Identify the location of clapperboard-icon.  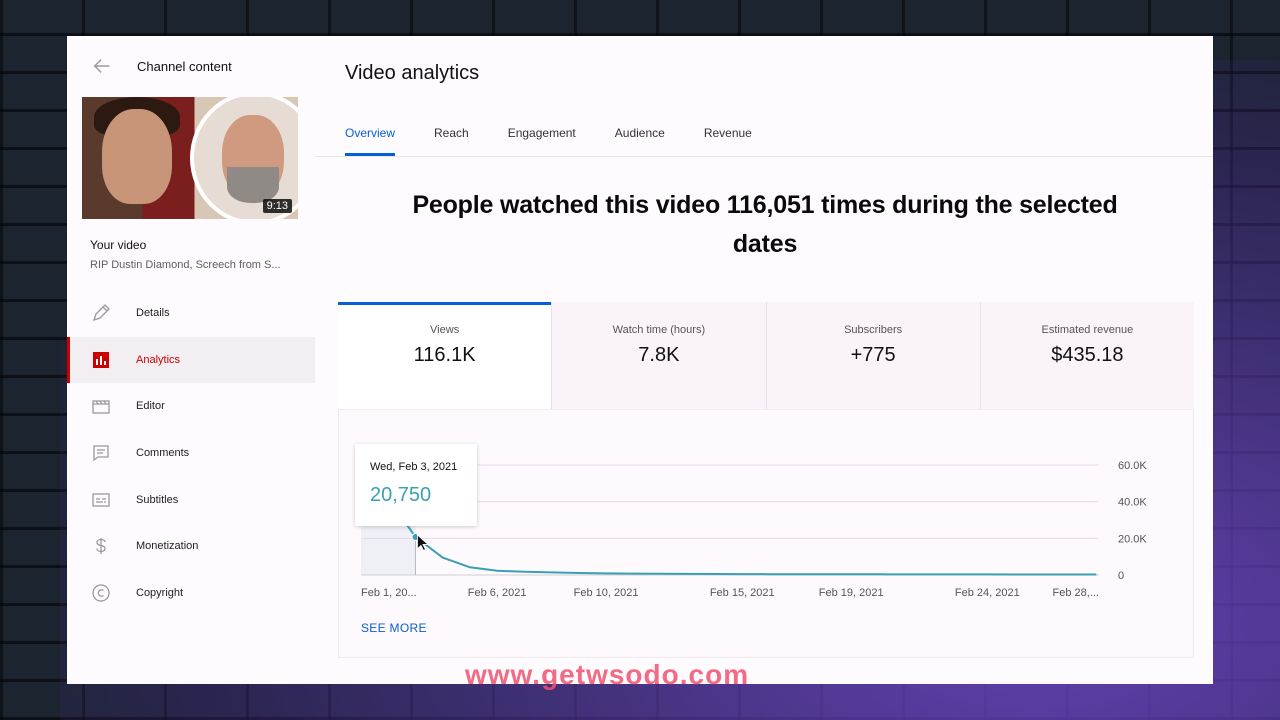
(101, 406).